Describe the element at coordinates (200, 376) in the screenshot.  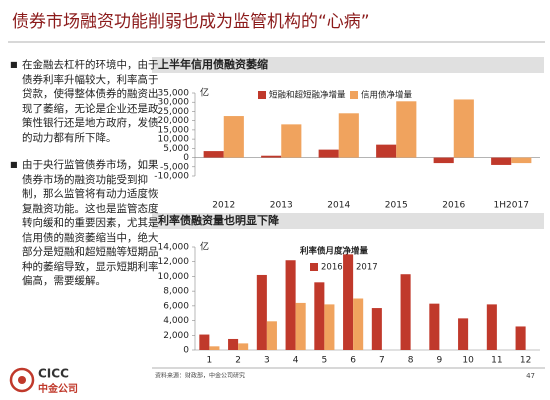
I see `source: 资料来源：财政部，中金公司研究` at that location.